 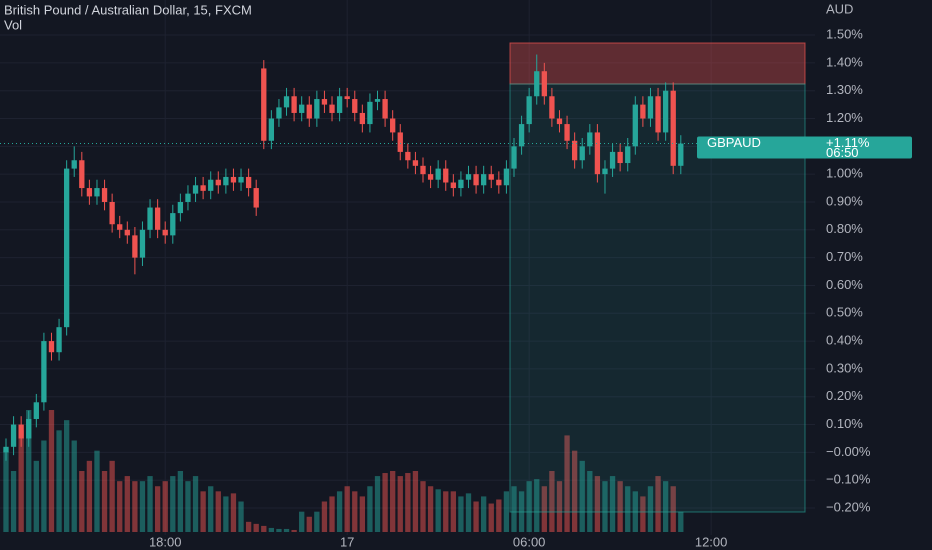 What do you see at coordinates (657, 63) in the screenshot?
I see `stop-zone` at bounding box center [657, 63].